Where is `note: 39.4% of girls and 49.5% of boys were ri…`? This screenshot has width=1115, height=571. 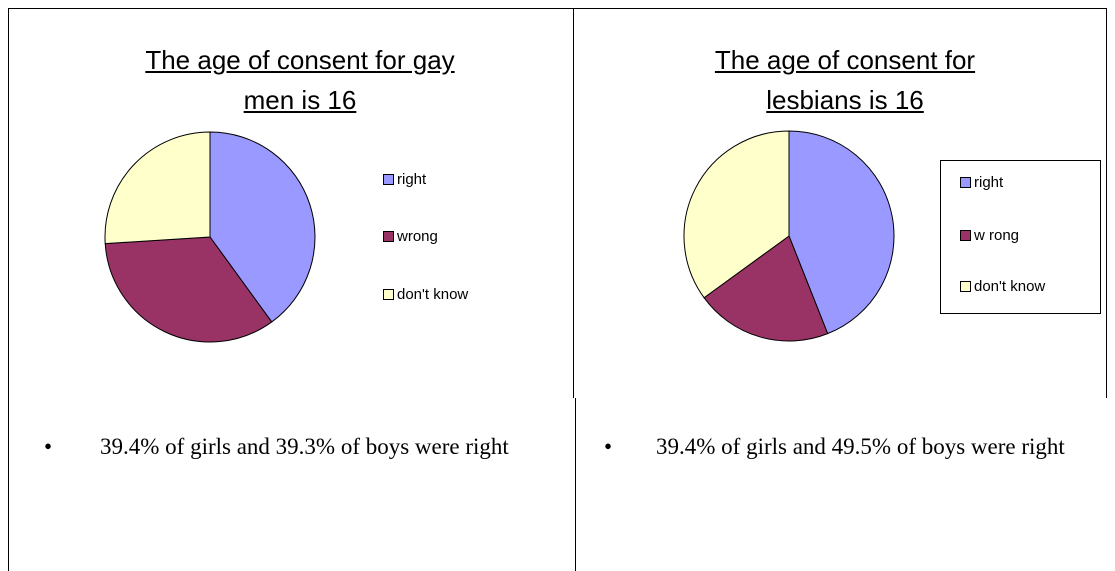 note: 39.4% of girls and 49.5% of boys were ri… is located at coordinates (860, 446).